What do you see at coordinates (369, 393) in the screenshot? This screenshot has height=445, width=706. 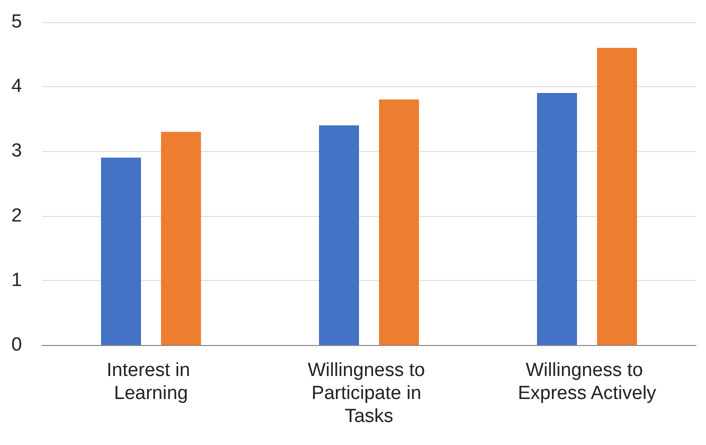 I see `x-tick-label: Willingness to Participate in Tasks` at bounding box center [369, 393].